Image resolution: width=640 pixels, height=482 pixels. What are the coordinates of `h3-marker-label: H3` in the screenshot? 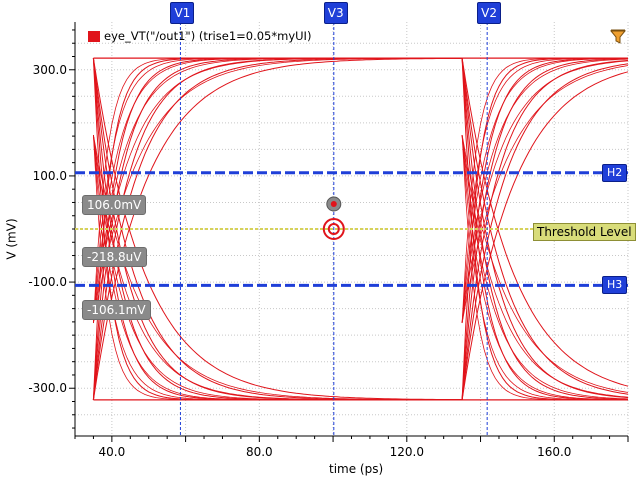 It's located at (615, 285).